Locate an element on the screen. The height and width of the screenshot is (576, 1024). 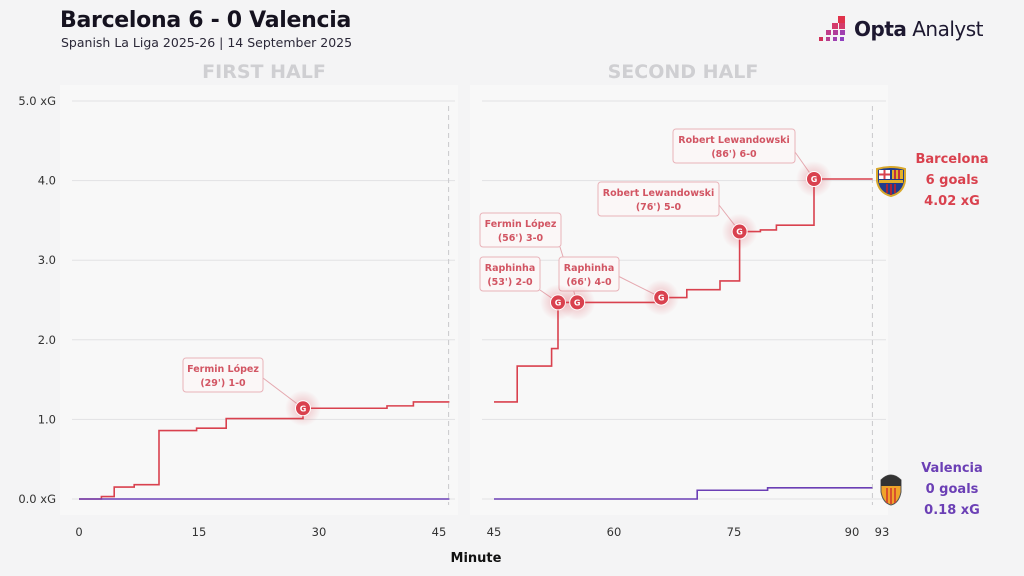
x-tick-label: 75 is located at coordinates (734, 532).